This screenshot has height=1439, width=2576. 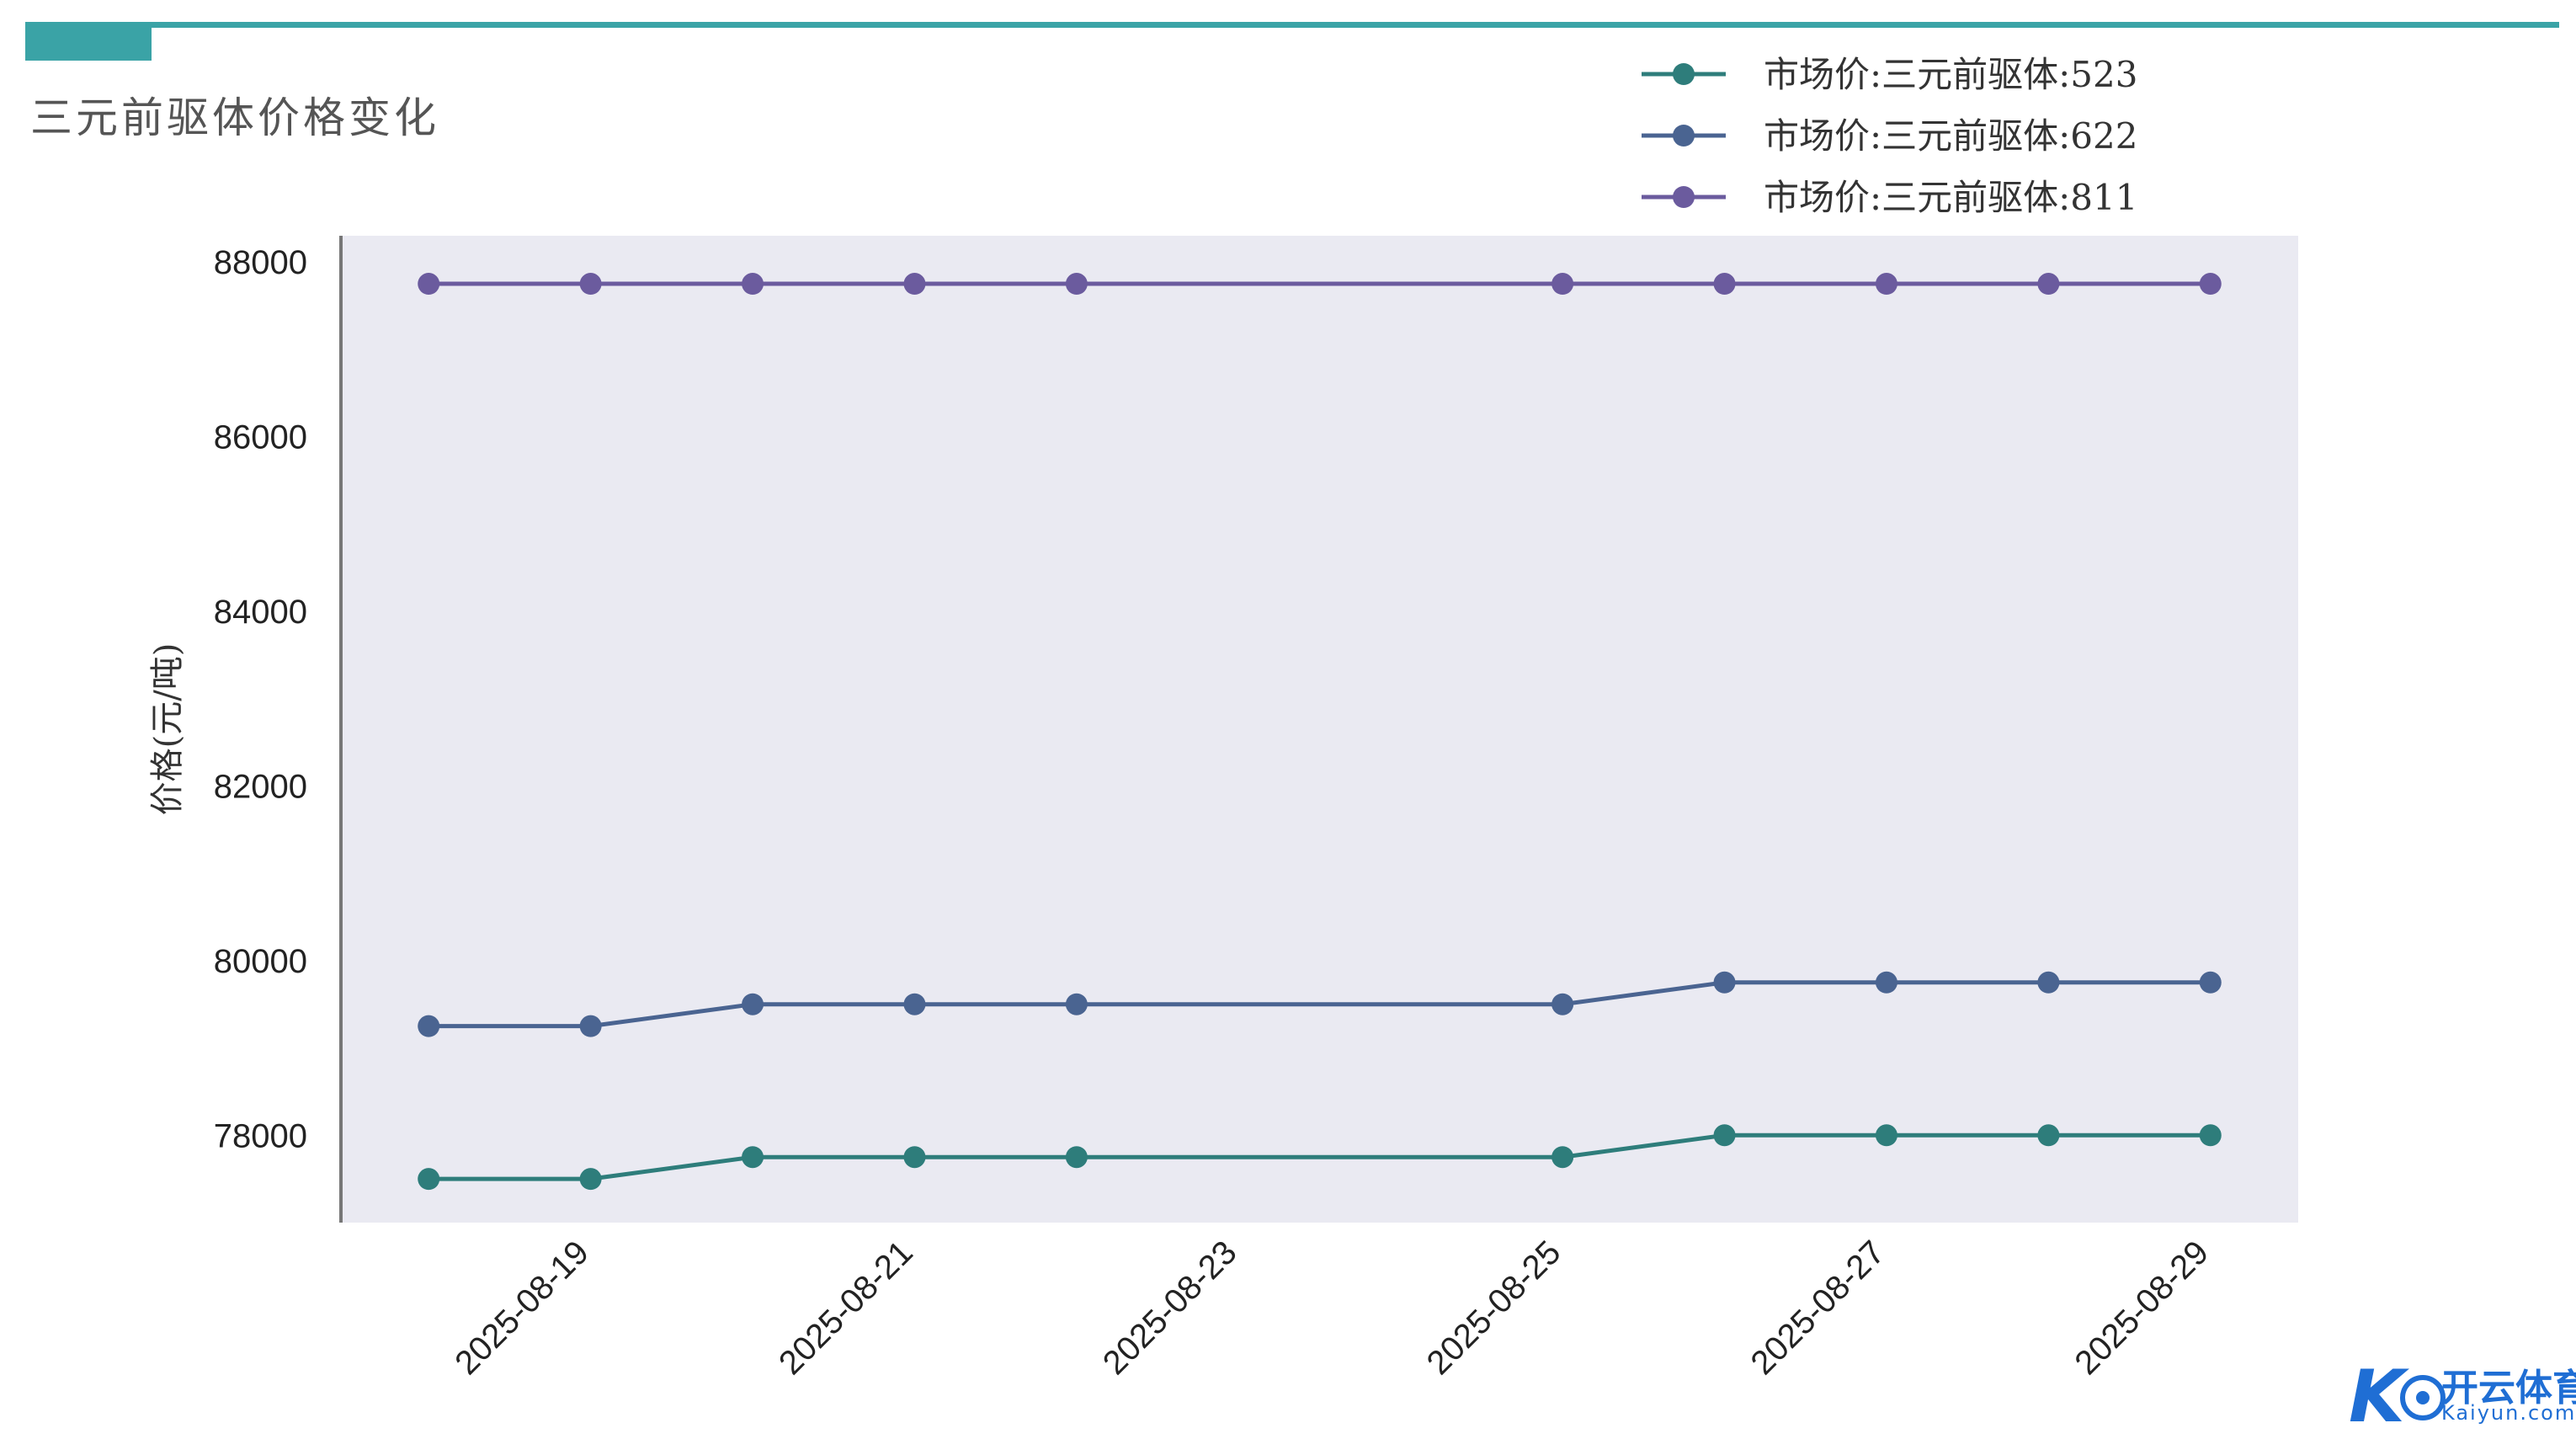 I want to click on watermark-url: Kaiyun.com, so click(x=2509, y=1413).